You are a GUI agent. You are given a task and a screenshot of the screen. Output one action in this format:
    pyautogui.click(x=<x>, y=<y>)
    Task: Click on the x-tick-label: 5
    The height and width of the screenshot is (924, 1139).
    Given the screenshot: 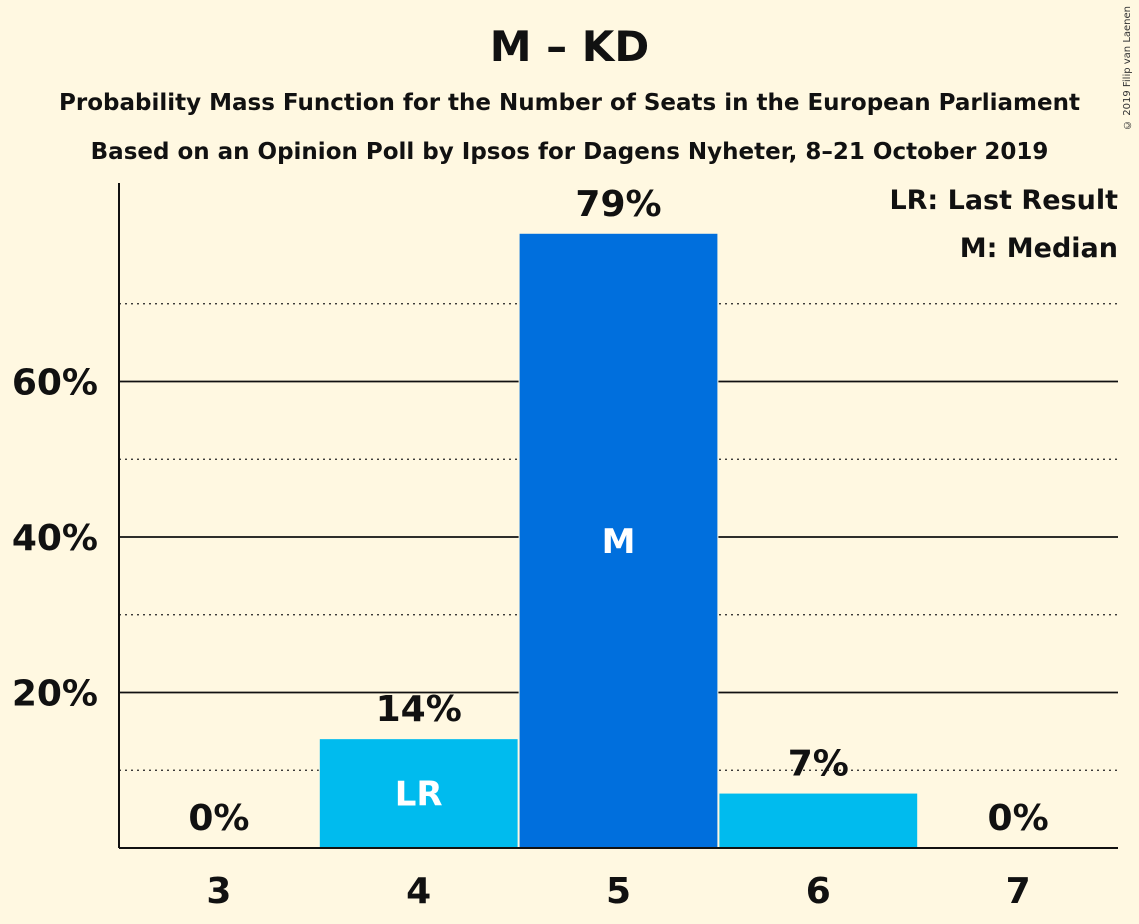 What is the action you would take?
    pyautogui.click(x=618, y=891)
    